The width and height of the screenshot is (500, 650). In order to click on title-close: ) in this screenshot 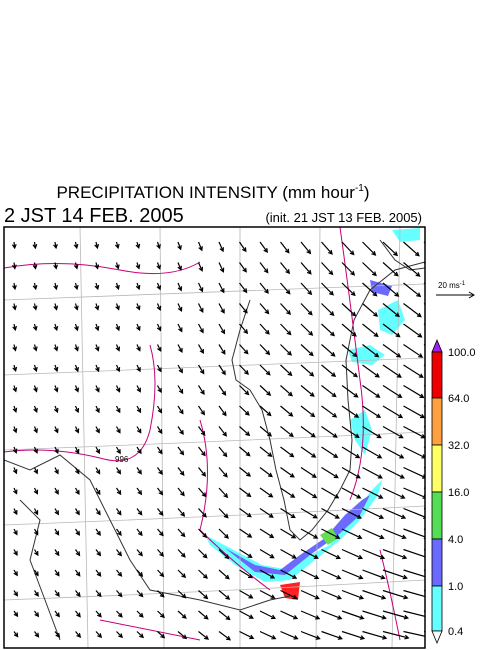, I will do `click(367, 192)`.